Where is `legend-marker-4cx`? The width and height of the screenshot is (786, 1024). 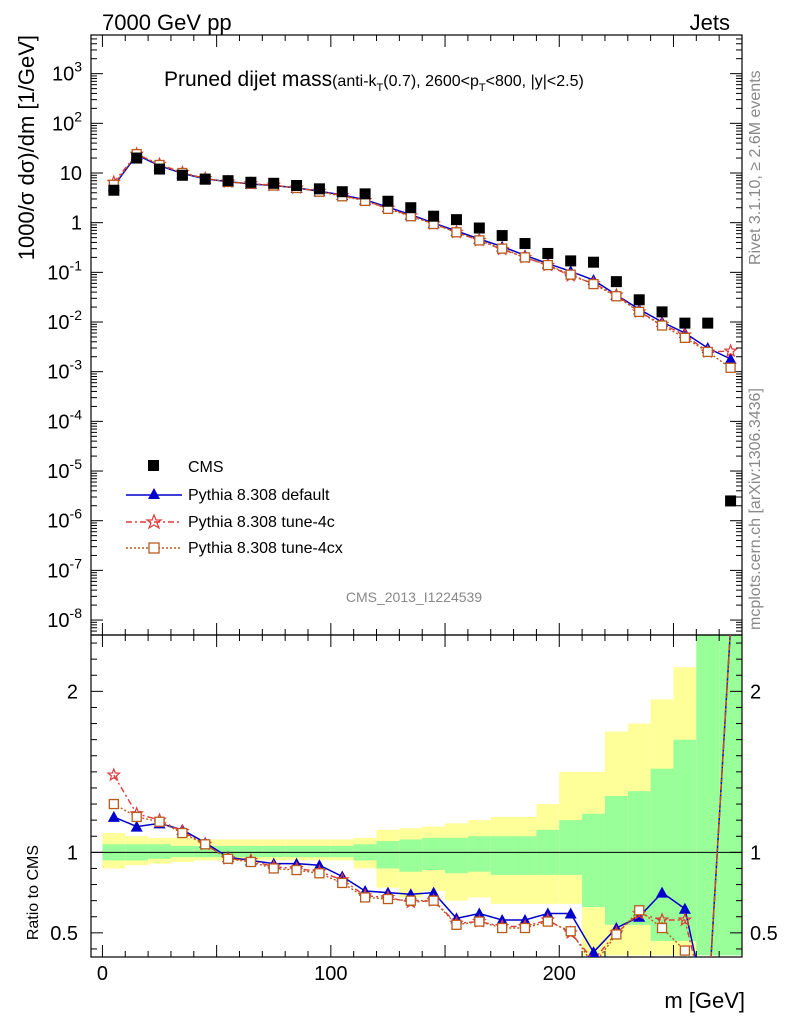
legend-marker-4cx is located at coordinates (154, 548).